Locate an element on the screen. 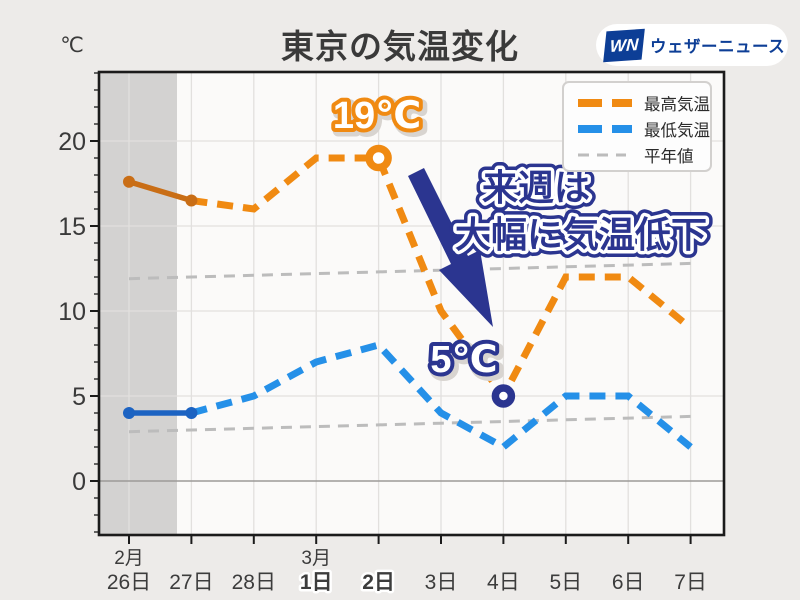 The height and width of the screenshot is (600, 800). x-tick-label: 4日 is located at coordinates (503, 582).